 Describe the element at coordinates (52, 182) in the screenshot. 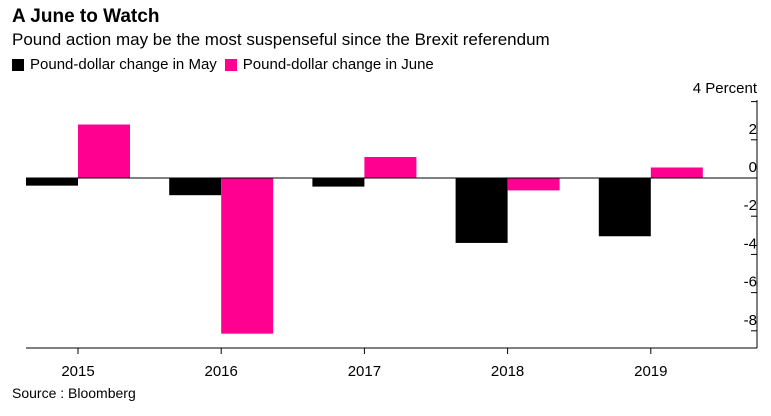

I see `bar-may-2015` at that location.